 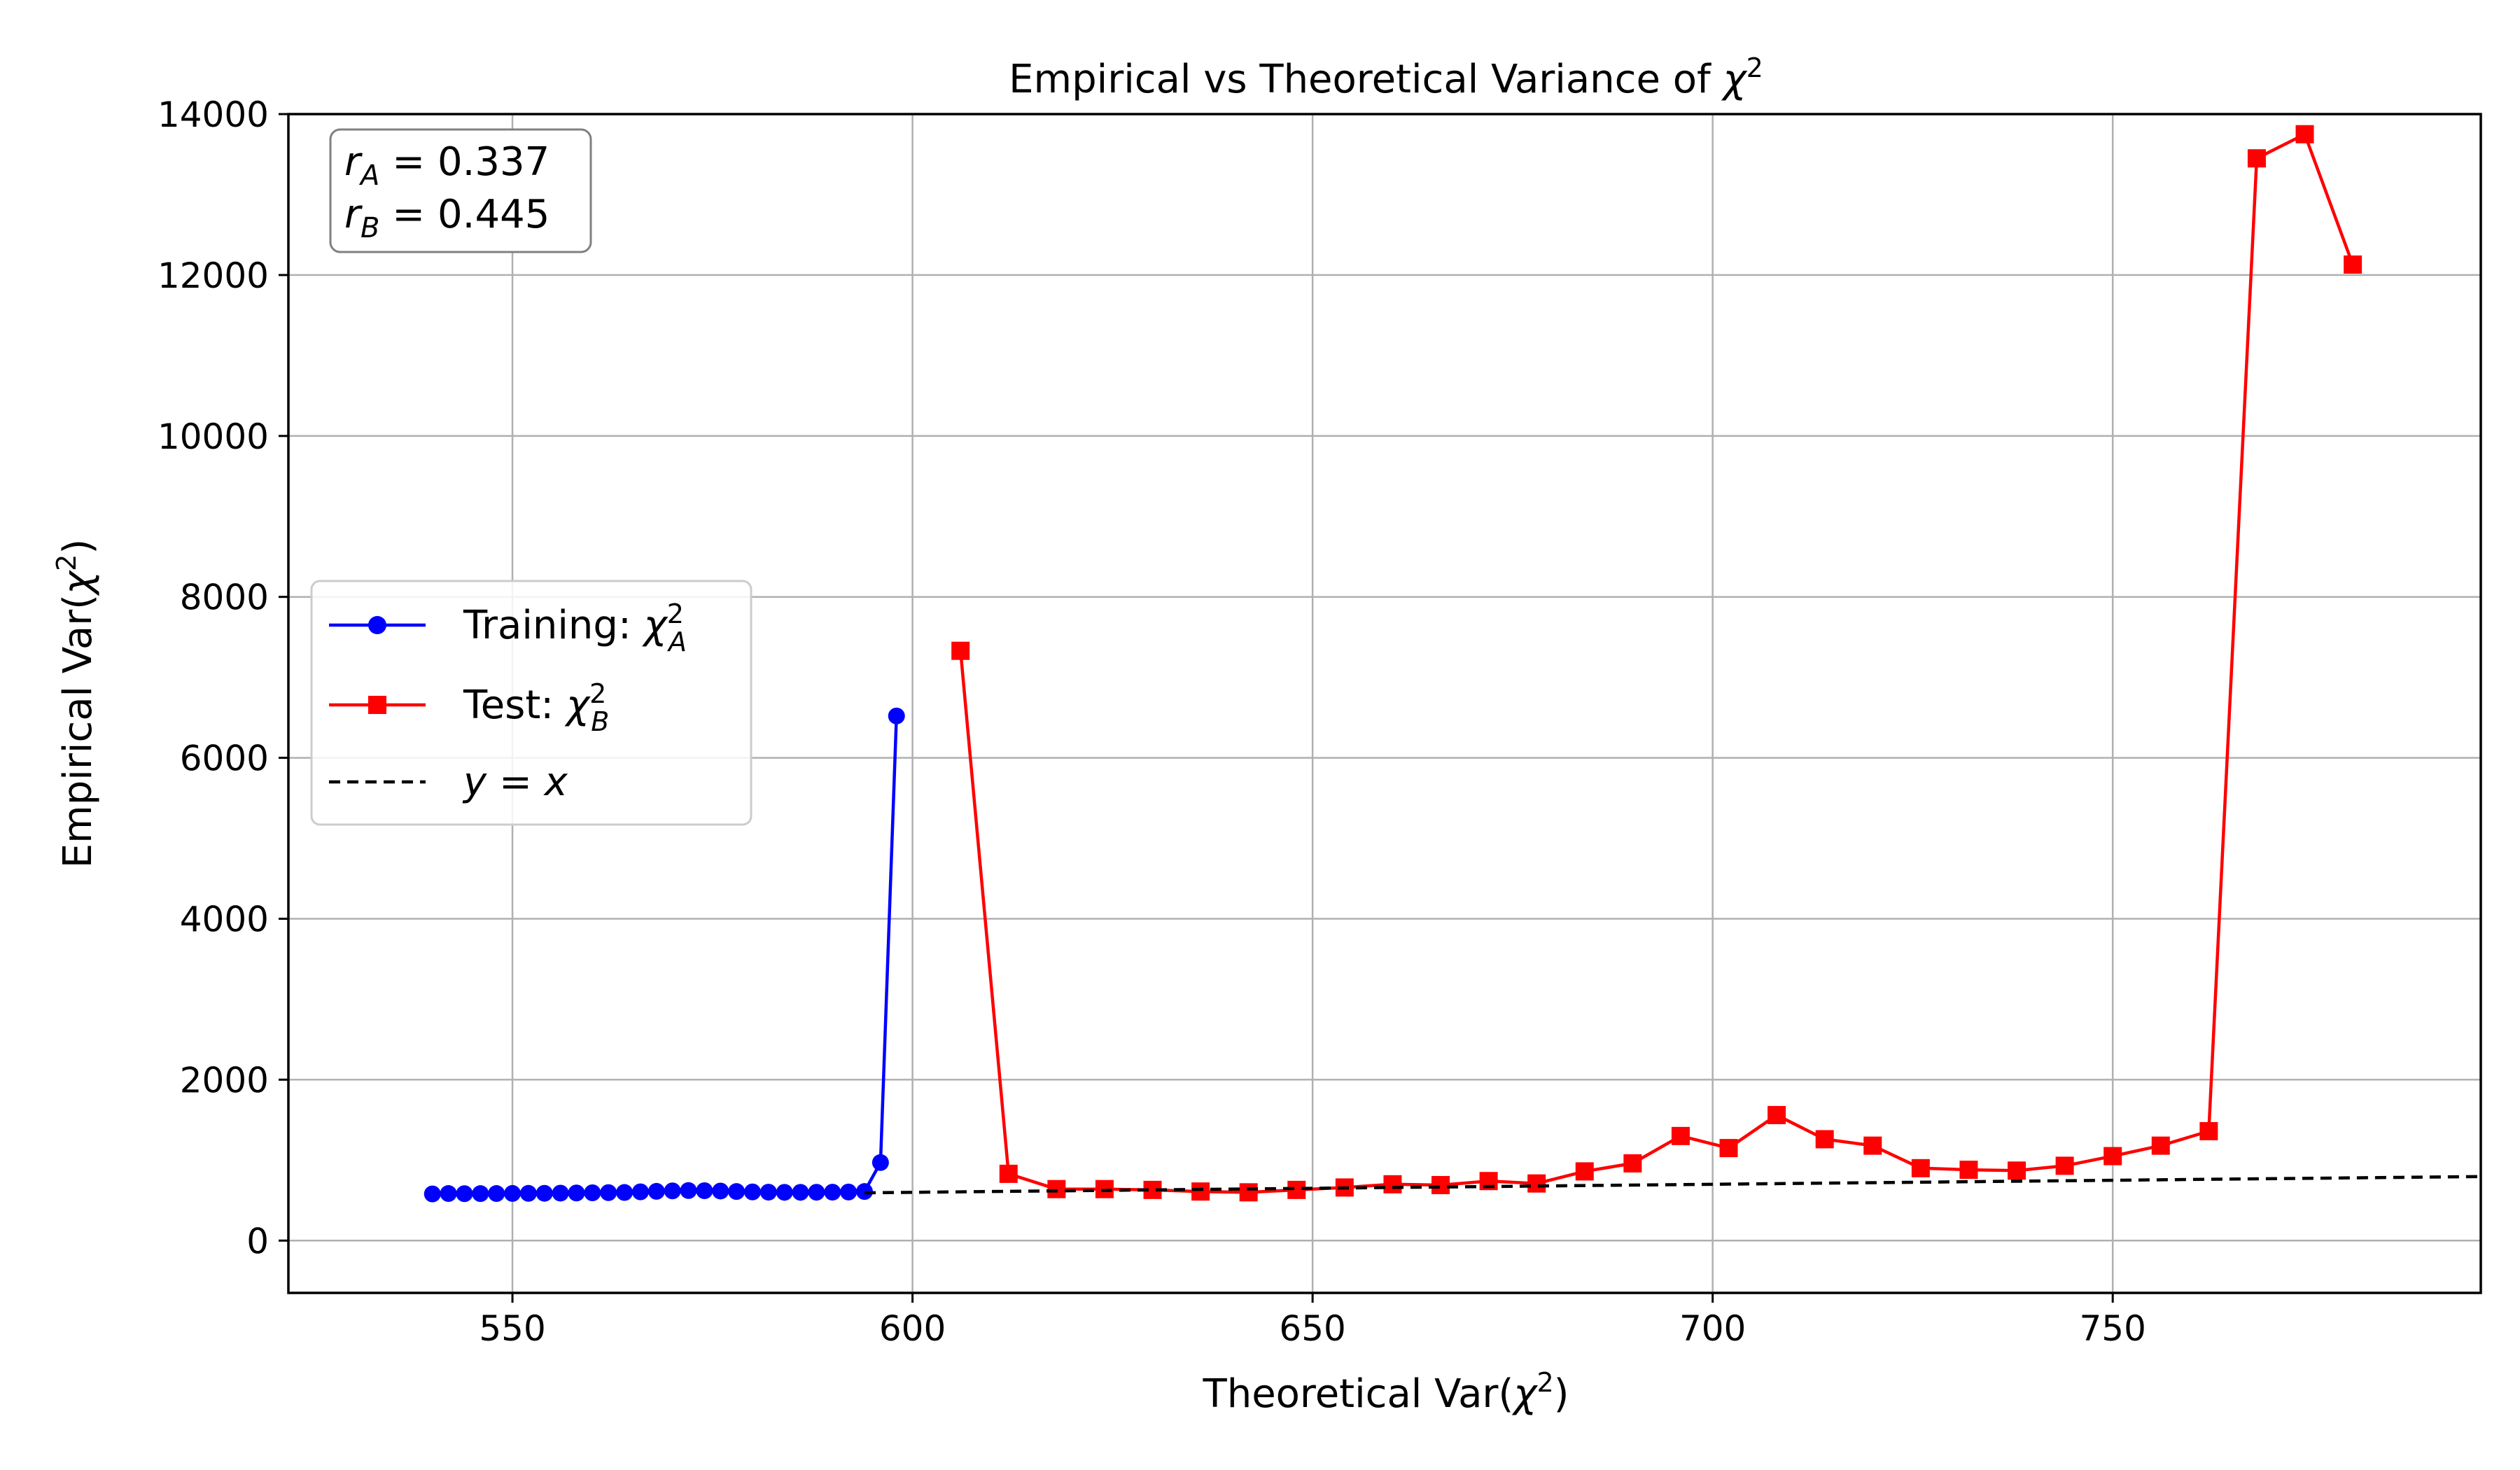 I want to click on correlation-annotation: rA = 0.337 rB = 0.445, so click(x=460, y=190).